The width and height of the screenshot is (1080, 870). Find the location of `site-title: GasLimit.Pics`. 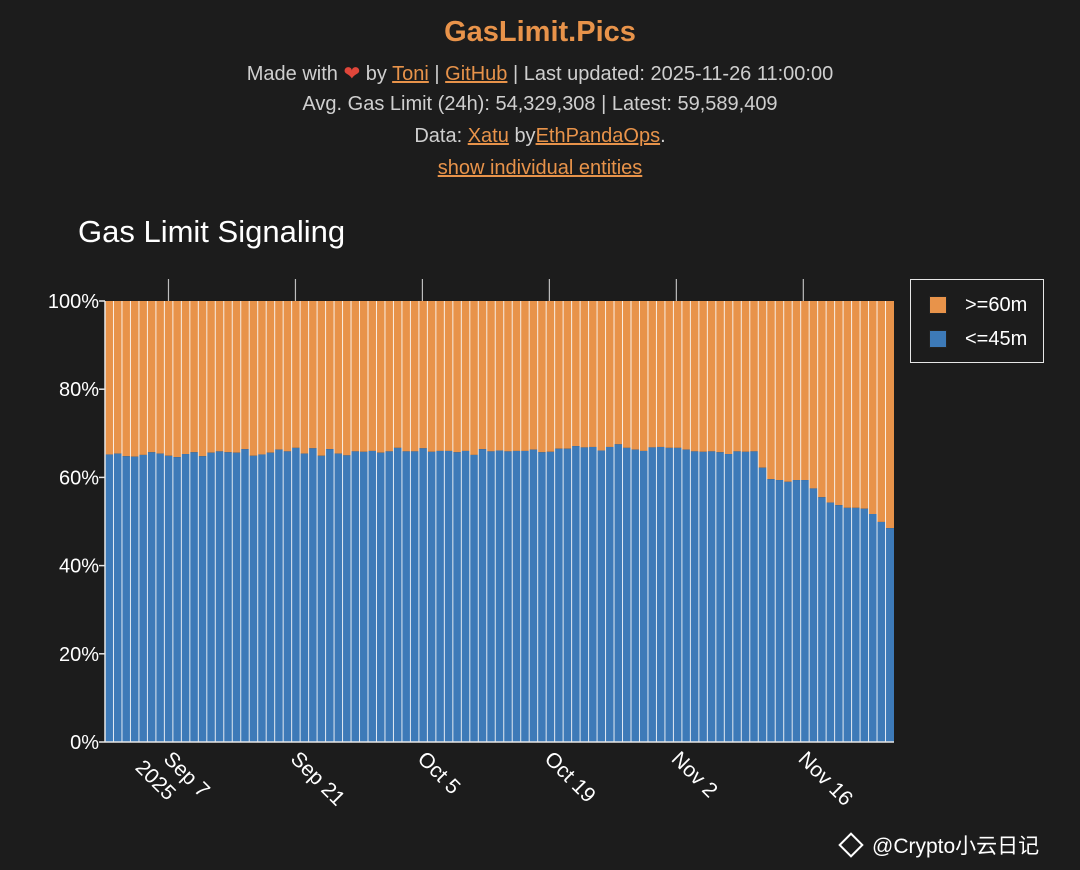

site-title: GasLimit.Pics is located at coordinates (540, 32).